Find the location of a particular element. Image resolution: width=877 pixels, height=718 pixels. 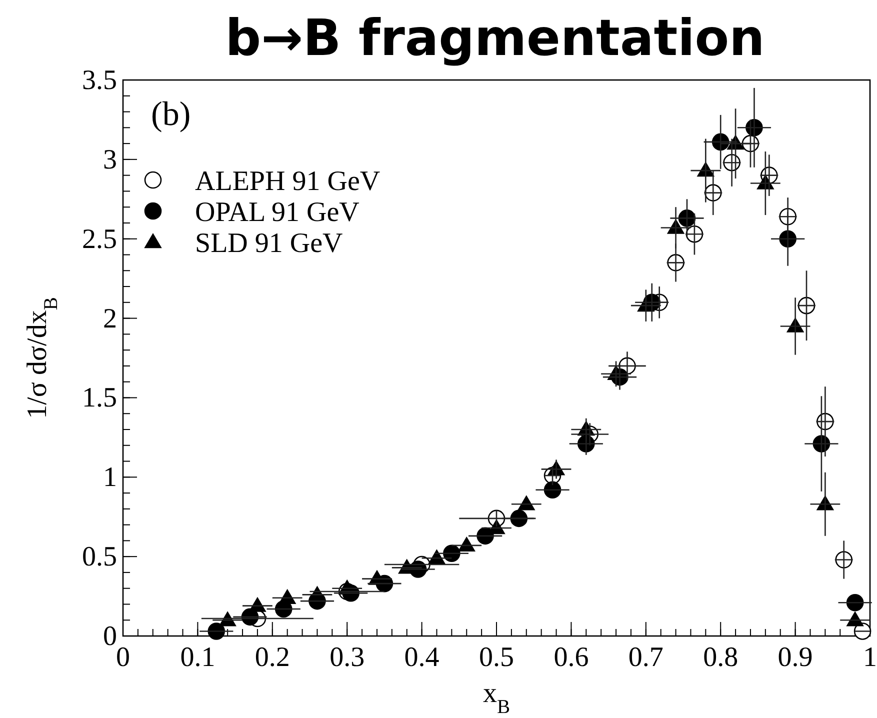

y-tick-label: 1.5 is located at coordinates (99, 398).